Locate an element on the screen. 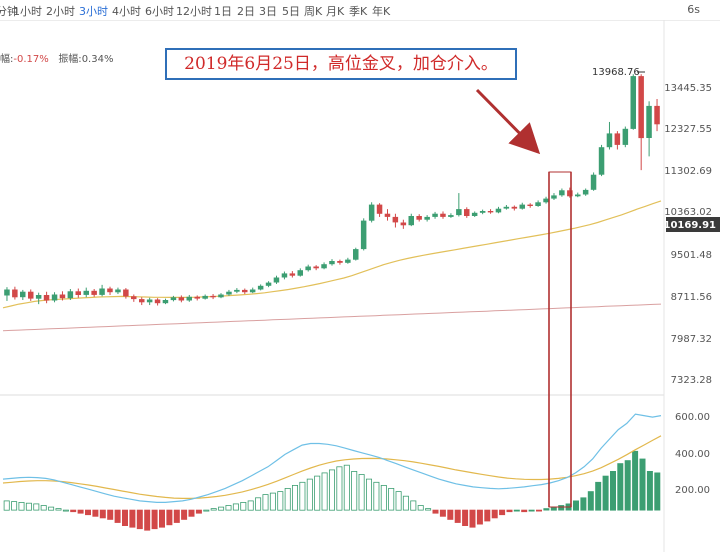 This screenshot has width=720, height=552. interval-tab-4: 6小时 is located at coordinates (159, 11).